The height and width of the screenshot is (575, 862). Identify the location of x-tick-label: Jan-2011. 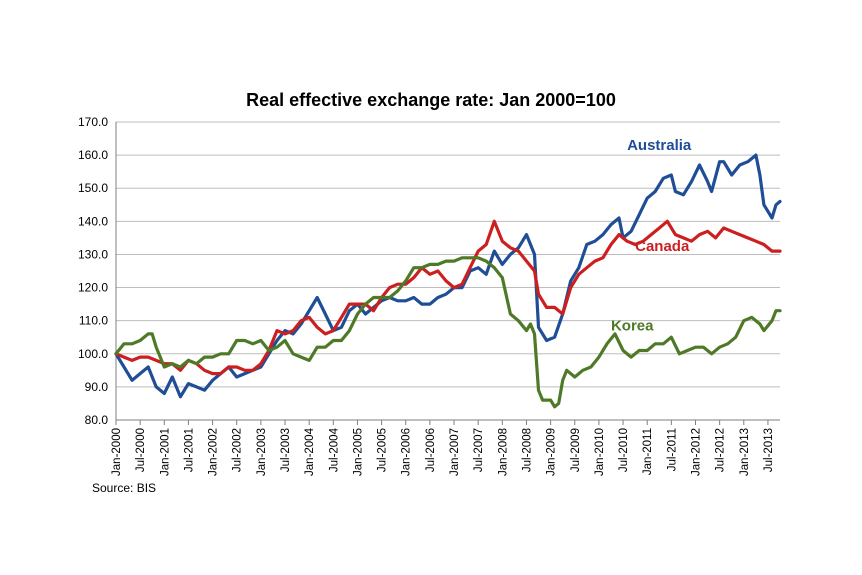
(648, 451).